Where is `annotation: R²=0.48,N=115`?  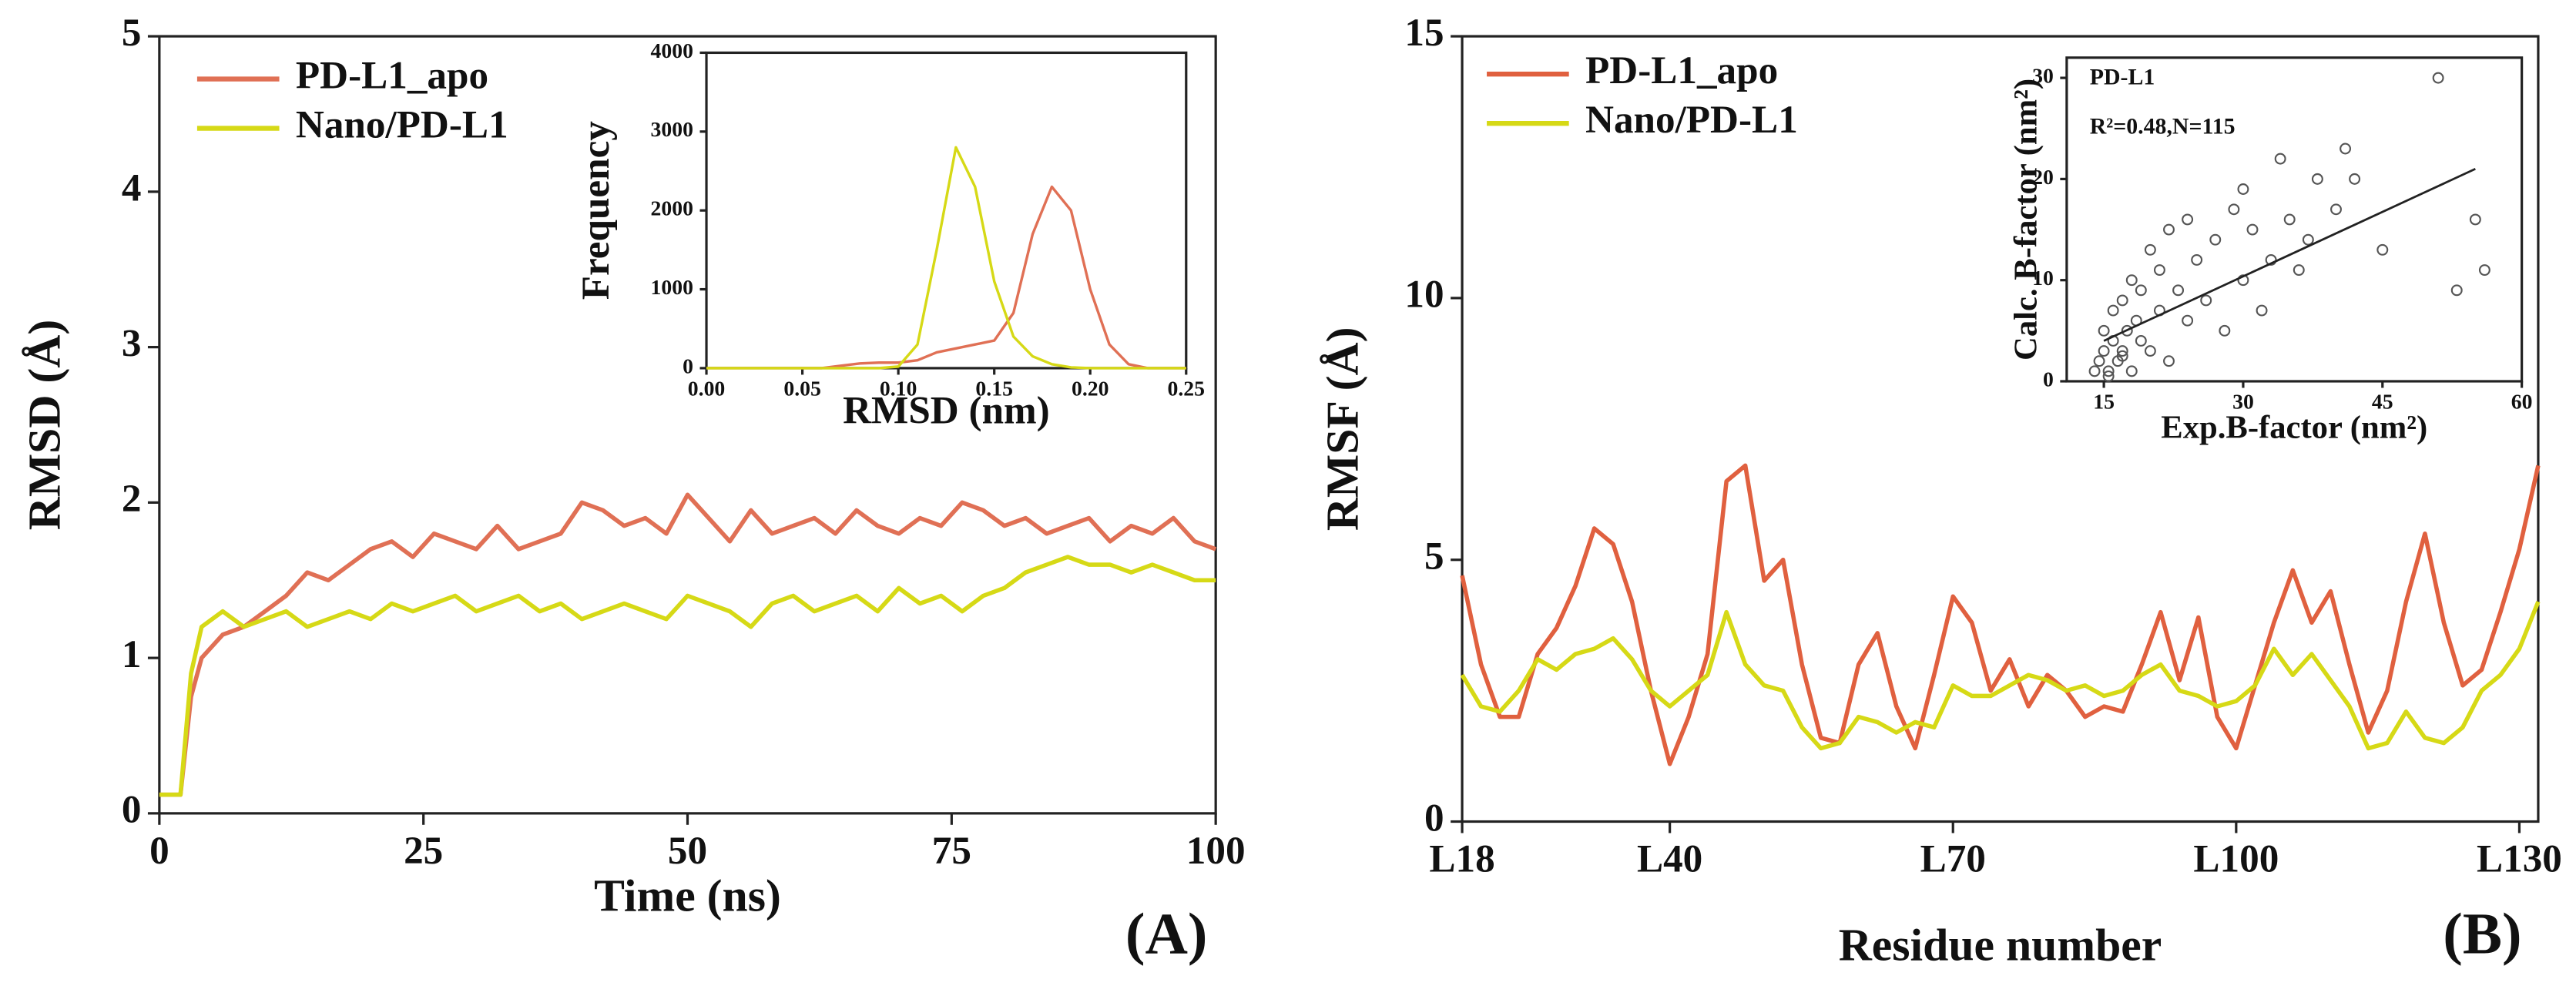 annotation: R²=0.48,N=115 is located at coordinates (2163, 126).